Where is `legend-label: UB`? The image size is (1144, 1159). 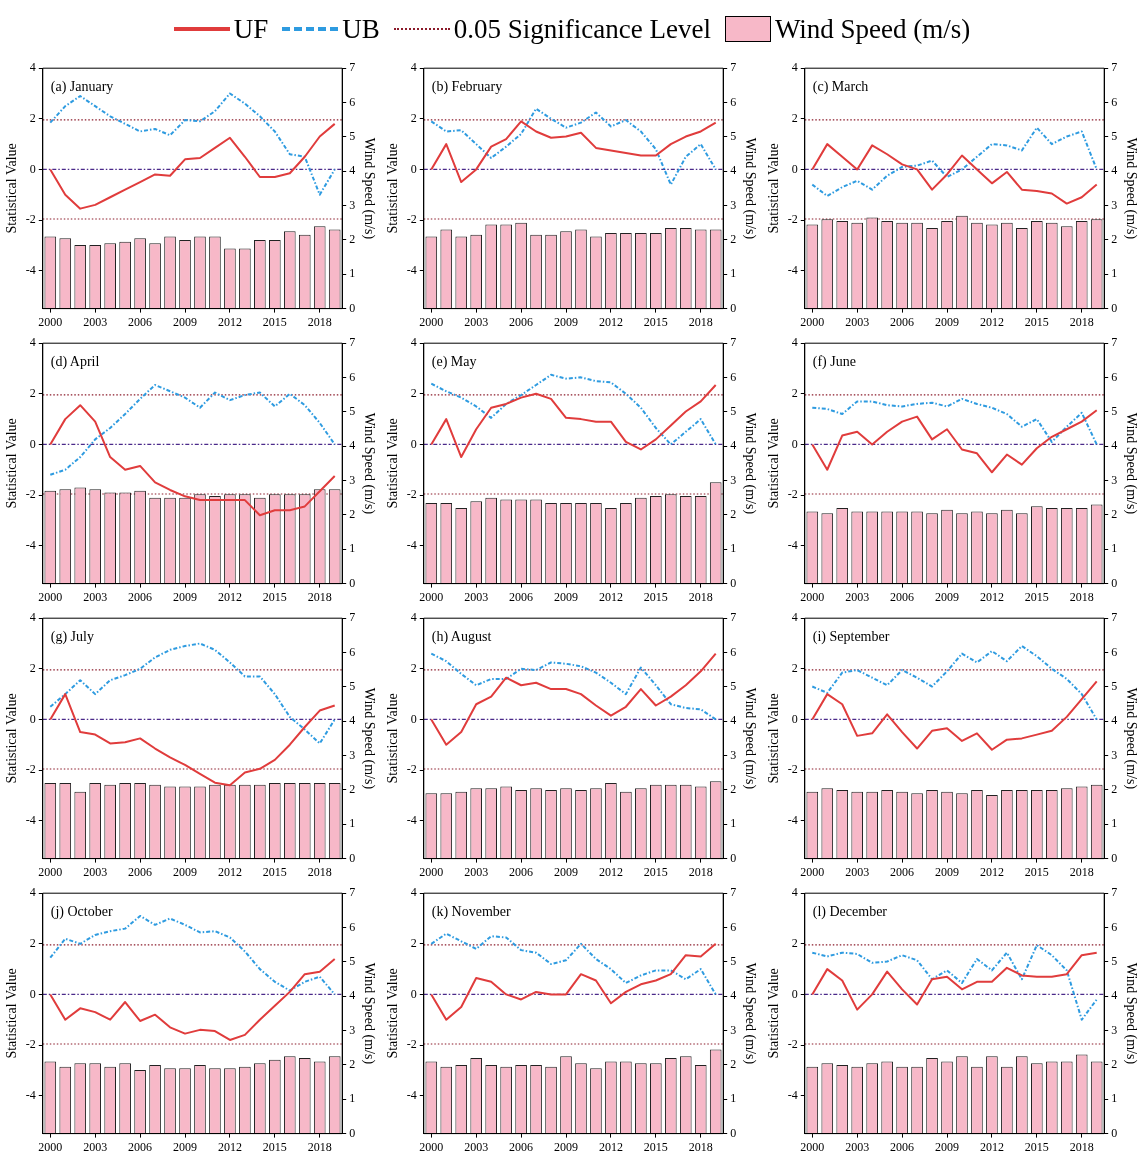 legend-label: UB is located at coordinates (361, 29).